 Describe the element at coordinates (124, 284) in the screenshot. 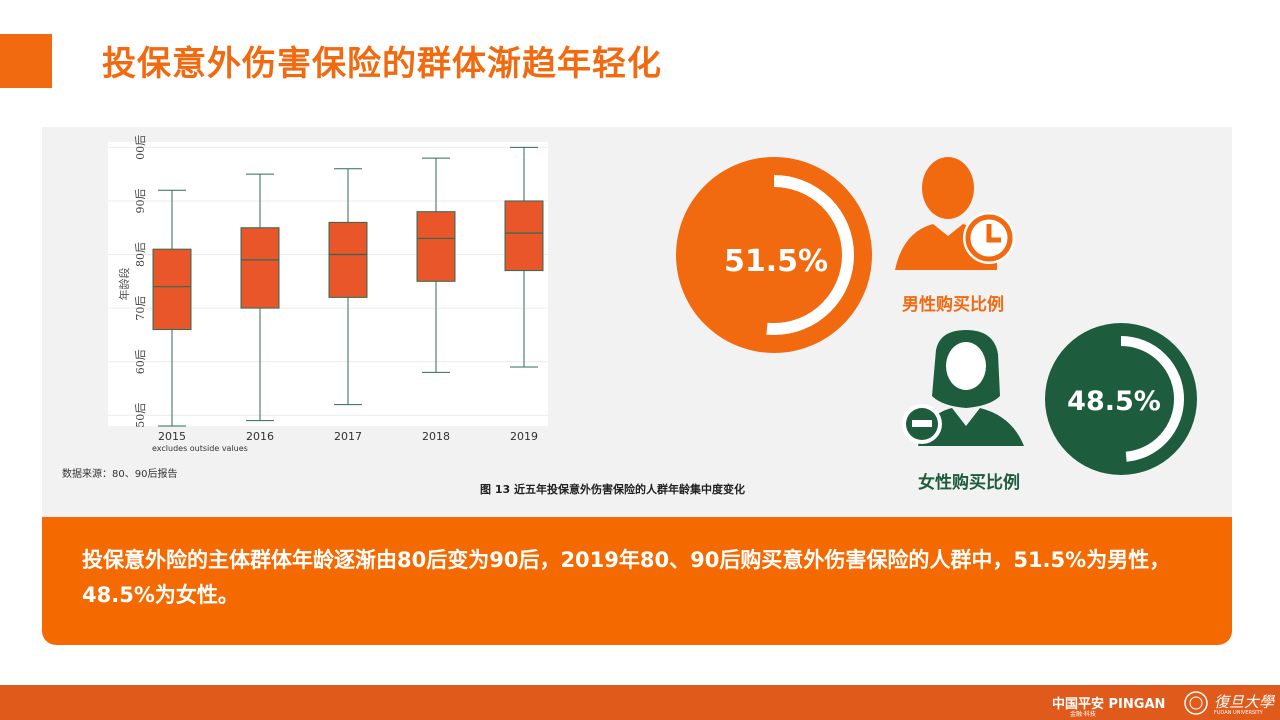

I see `y-axis-label: 年龄段` at that location.